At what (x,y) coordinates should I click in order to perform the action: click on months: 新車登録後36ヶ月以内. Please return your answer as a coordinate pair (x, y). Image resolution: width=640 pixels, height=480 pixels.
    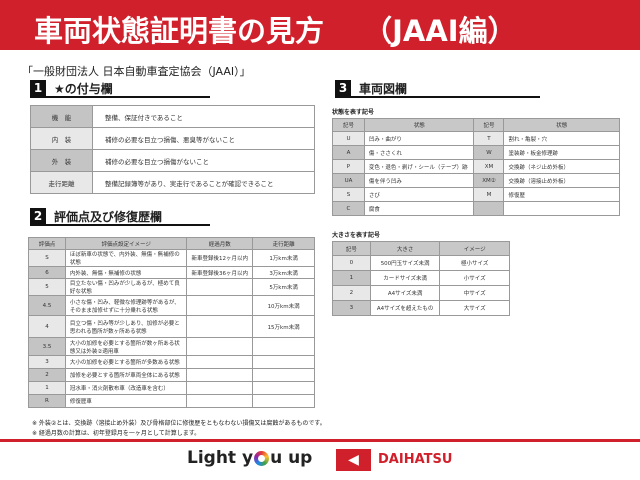
    Looking at the image, I should click on (220, 272).